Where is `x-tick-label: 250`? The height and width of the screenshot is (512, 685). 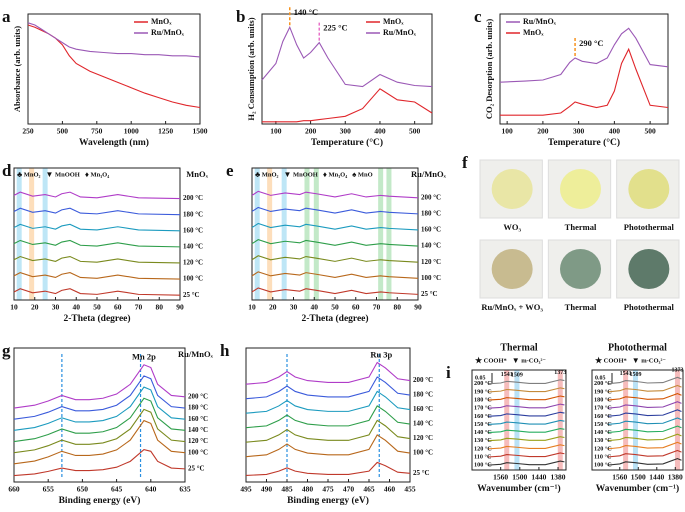 x-tick-label: 250 is located at coordinates (28, 131).